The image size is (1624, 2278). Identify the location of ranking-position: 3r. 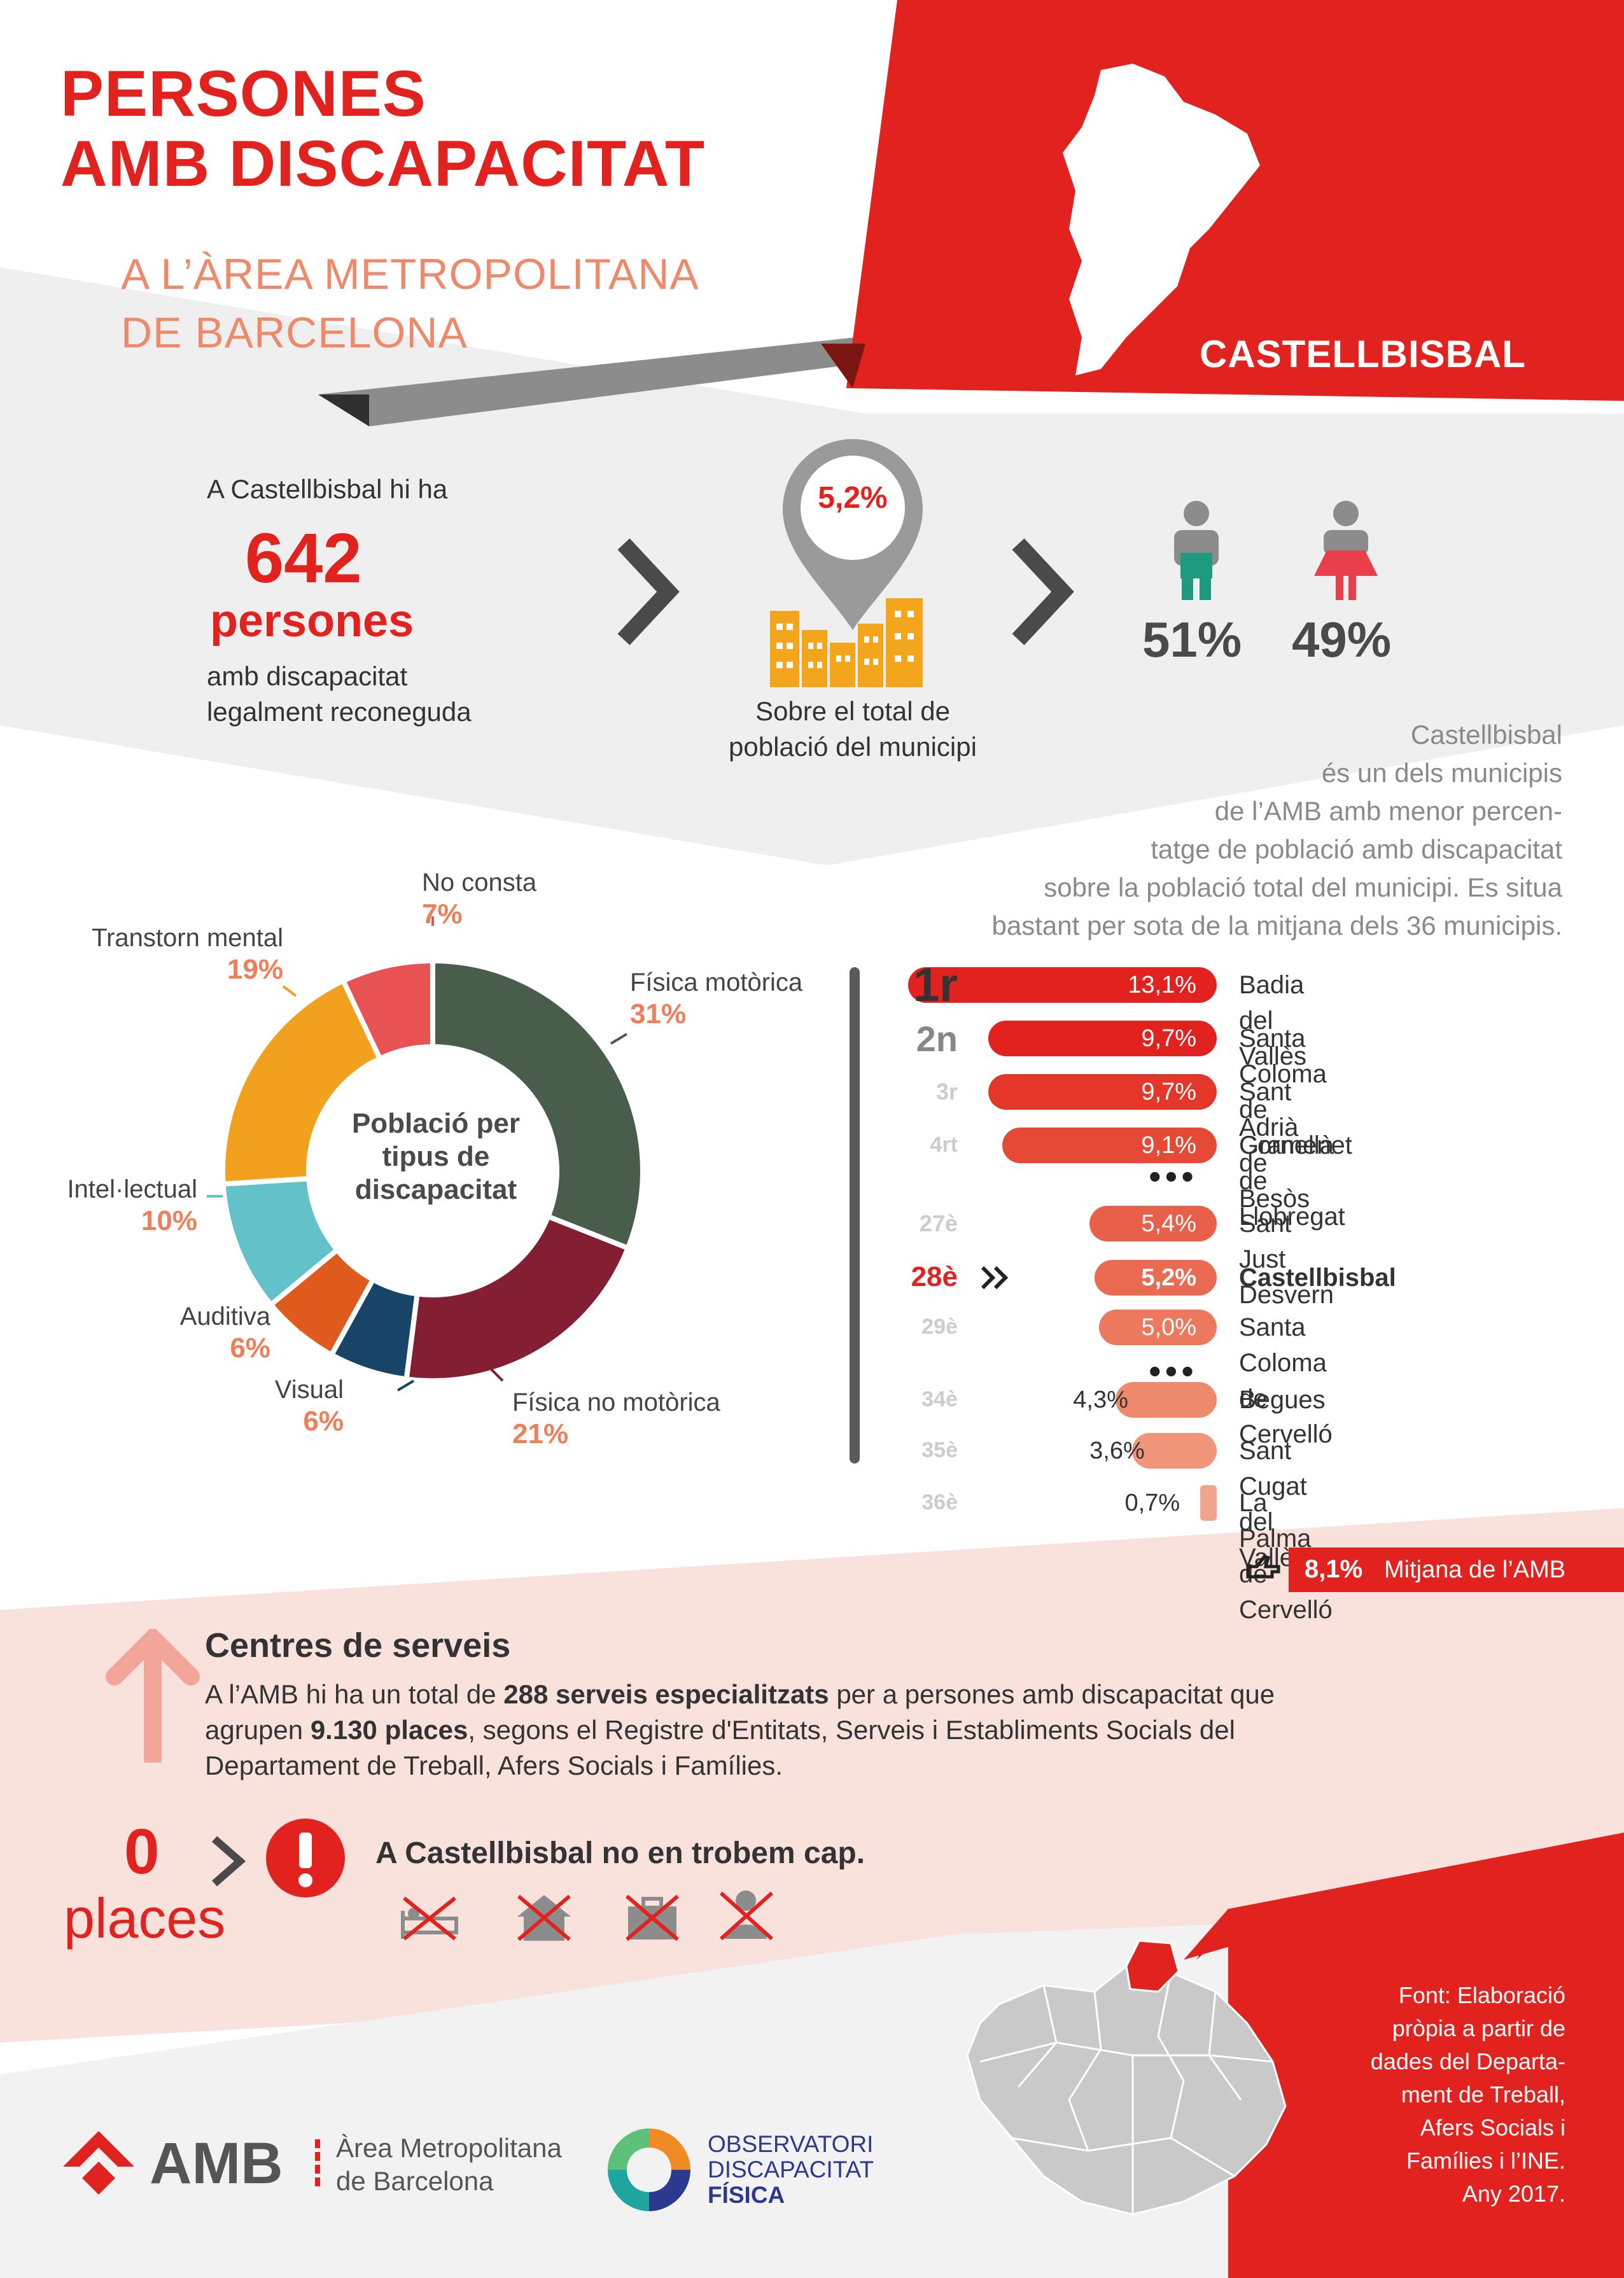
(946, 1092).